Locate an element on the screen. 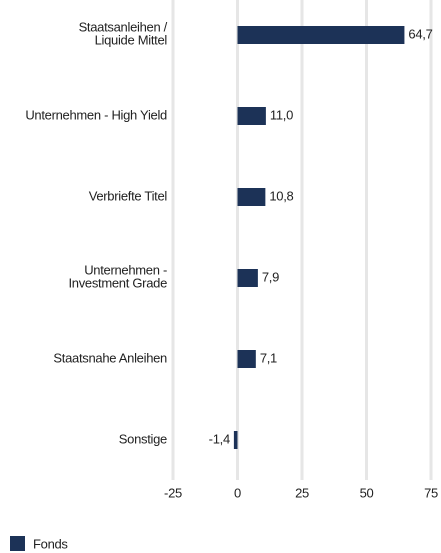 This screenshot has width=441, height=553. value-label: 7,9 is located at coordinates (270, 276).